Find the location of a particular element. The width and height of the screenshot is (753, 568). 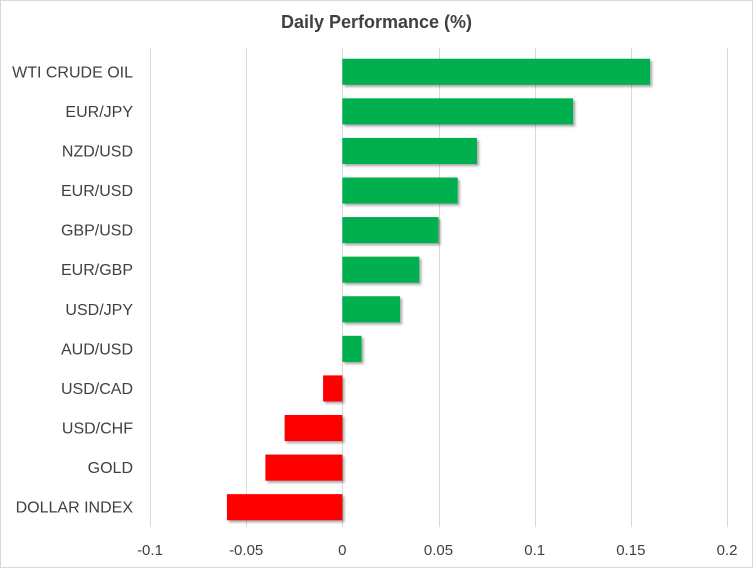

bar-gold is located at coordinates (304, 467).